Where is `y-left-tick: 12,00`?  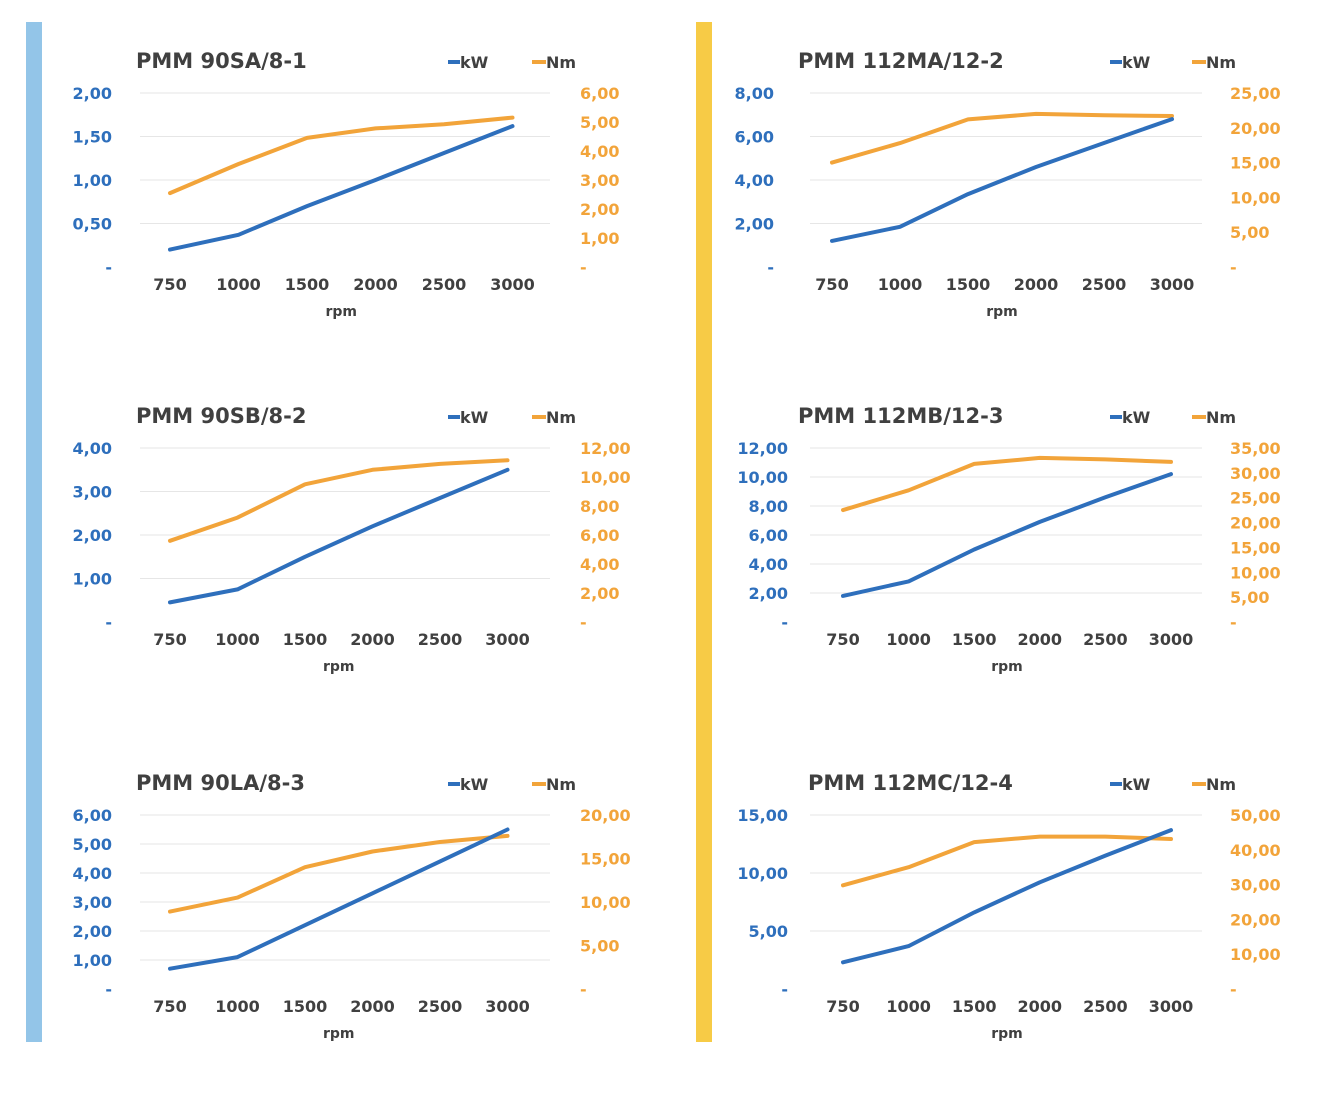
y-left-tick: 12,00 is located at coordinates (762, 448).